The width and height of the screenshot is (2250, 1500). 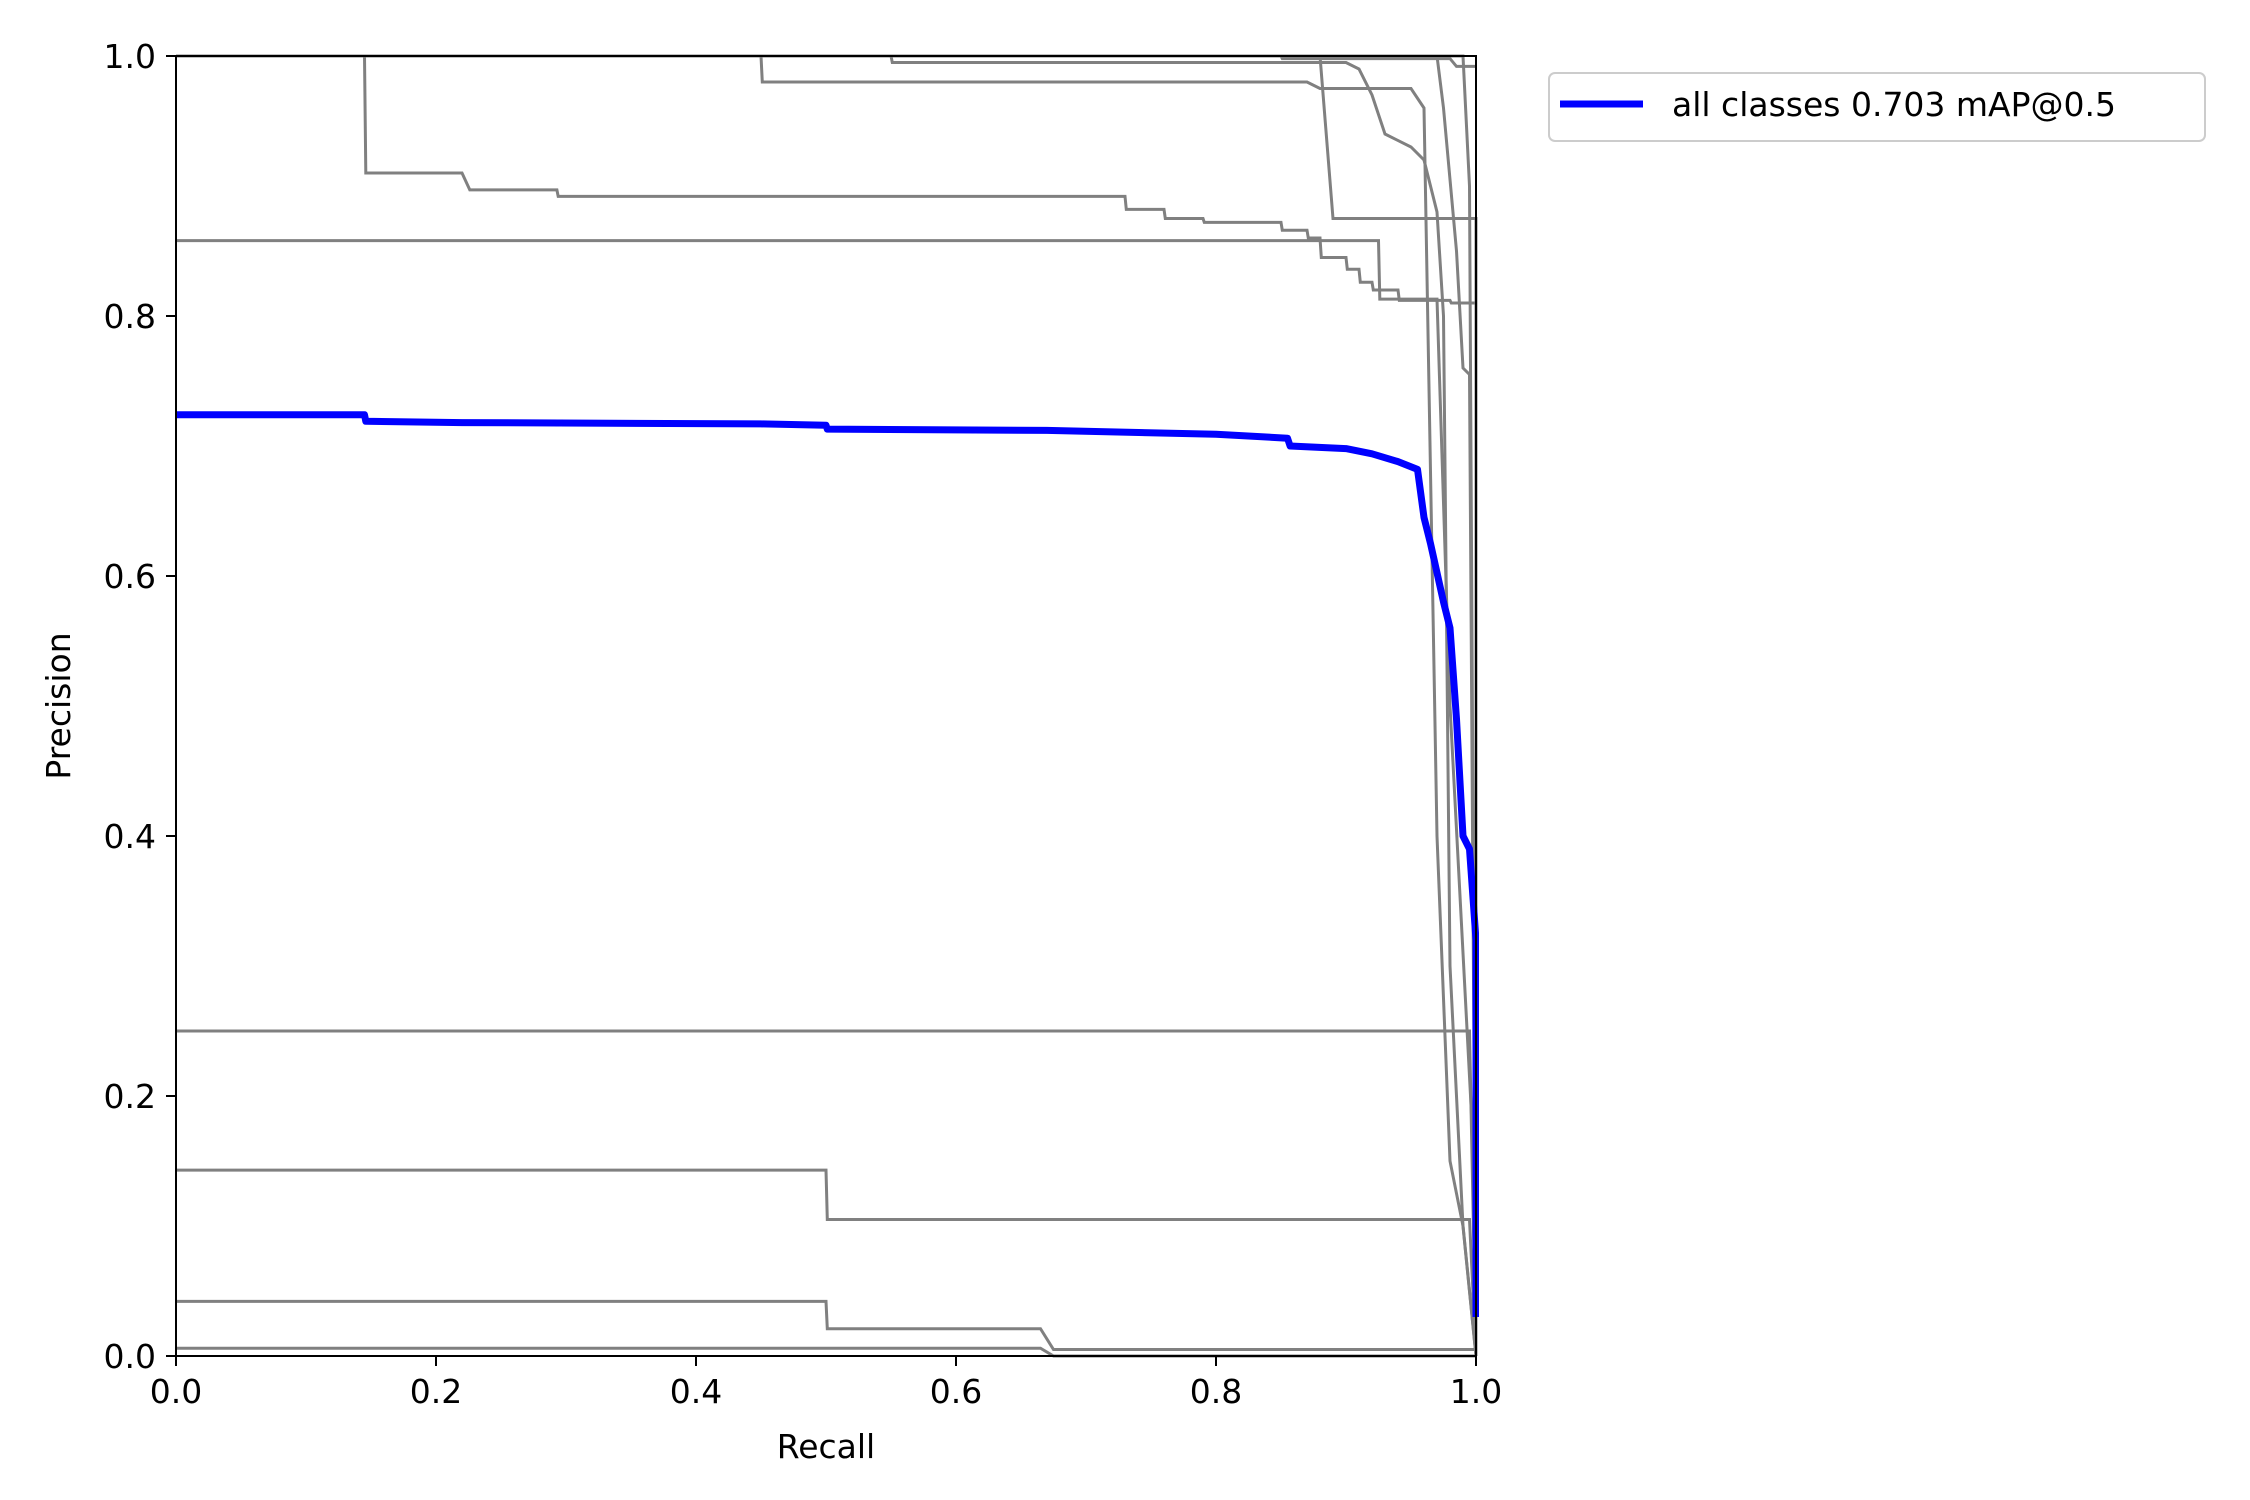 What do you see at coordinates (130, 1356) in the screenshot?
I see `y-tick-label: 0.0` at bounding box center [130, 1356].